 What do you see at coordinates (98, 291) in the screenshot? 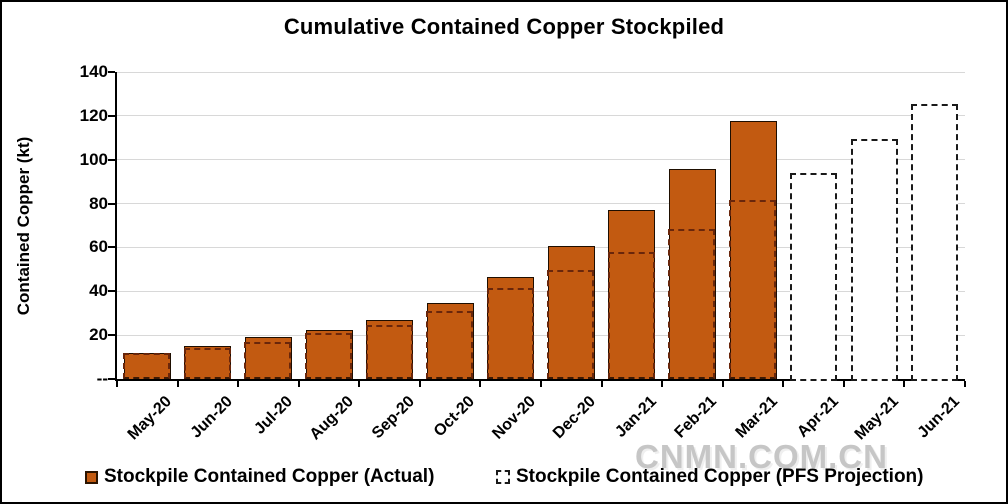
I see `y-tick-label-40: 40` at bounding box center [98, 291].